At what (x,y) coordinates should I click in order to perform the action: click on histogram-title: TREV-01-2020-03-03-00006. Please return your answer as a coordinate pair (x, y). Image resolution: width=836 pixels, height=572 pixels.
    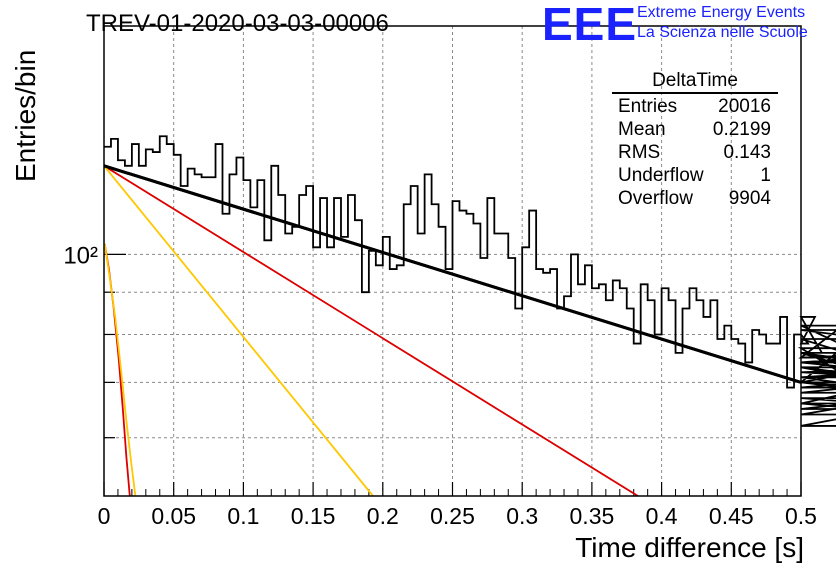
    Looking at the image, I should click on (237, 23).